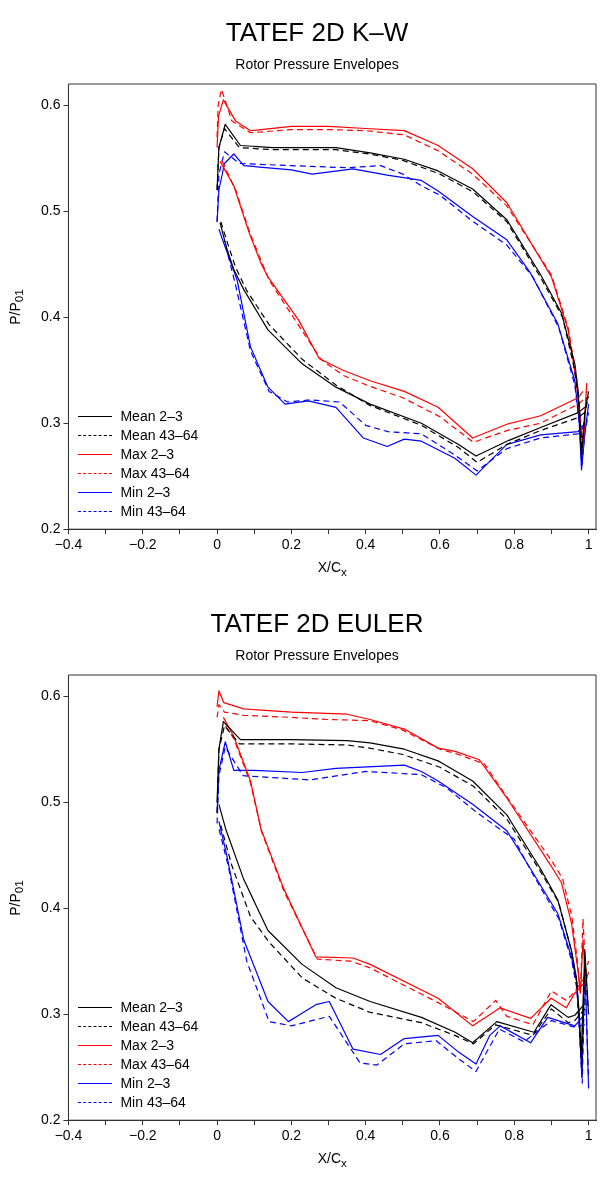 Image resolution: width=604 pixels, height=1183 pixels. What do you see at coordinates (317, 622) in the screenshot?
I see `chart-title: TATEF 2D EULER` at bounding box center [317, 622].